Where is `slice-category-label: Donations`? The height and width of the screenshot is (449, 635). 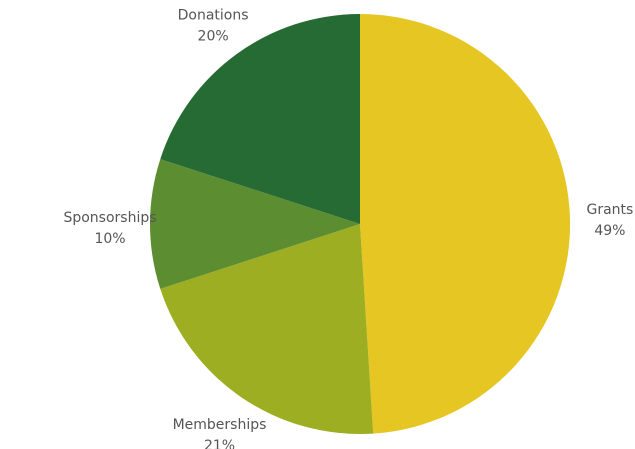 slice-category-label: Donations is located at coordinates (213, 16).